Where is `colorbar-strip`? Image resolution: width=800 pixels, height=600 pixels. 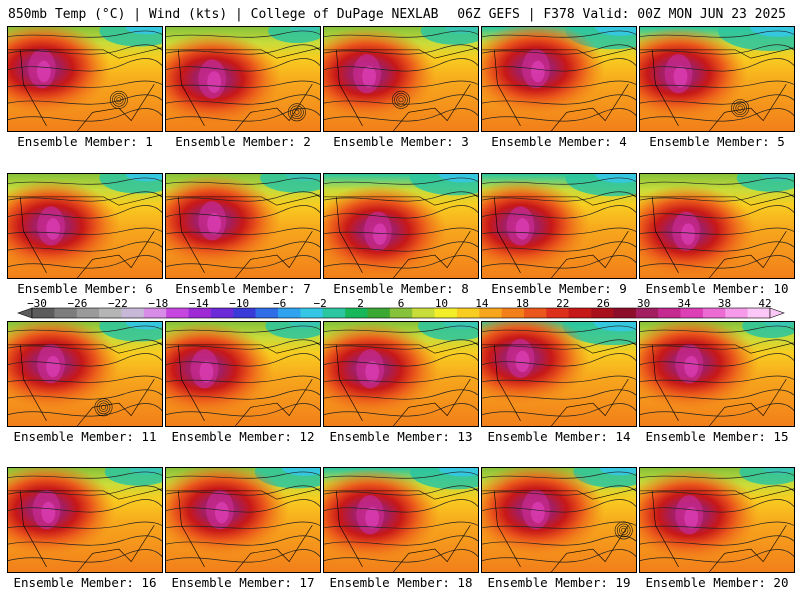 colorbar-strip is located at coordinates (401, 313).